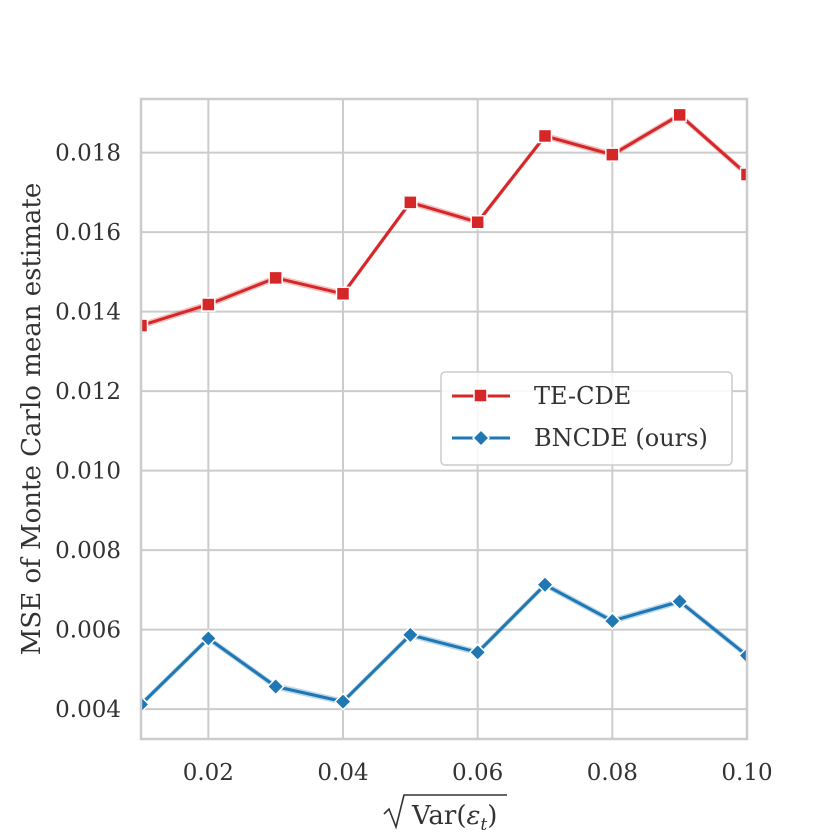  I want to click on x-tick-label: 0.06, so click(477, 773).